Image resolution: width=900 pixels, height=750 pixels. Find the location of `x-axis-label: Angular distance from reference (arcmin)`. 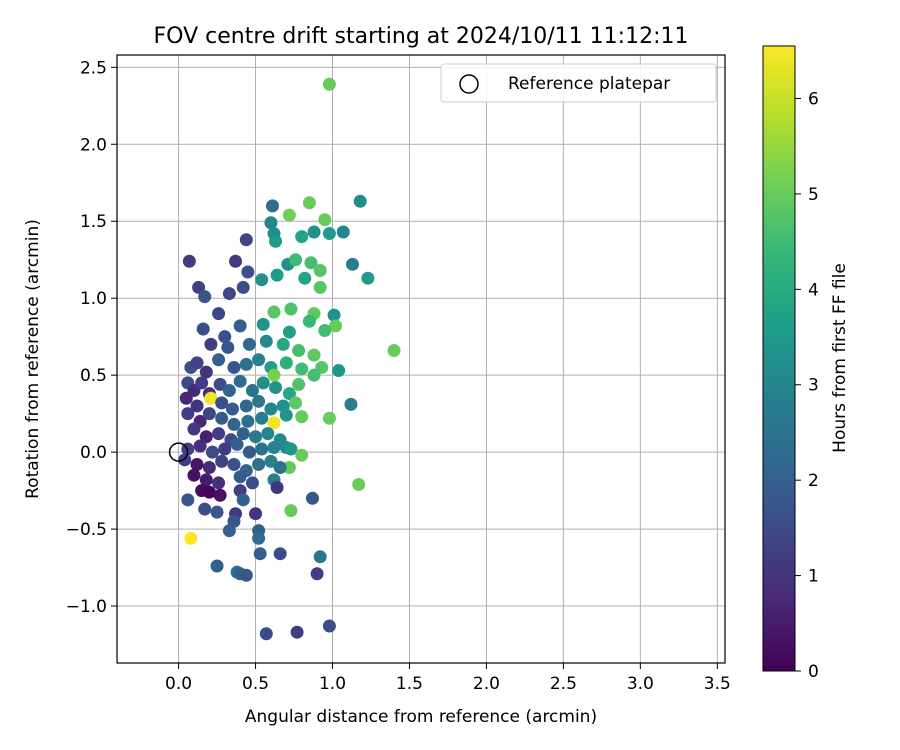

x-axis-label: Angular distance from reference (arcmin) is located at coordinates (421, 717).